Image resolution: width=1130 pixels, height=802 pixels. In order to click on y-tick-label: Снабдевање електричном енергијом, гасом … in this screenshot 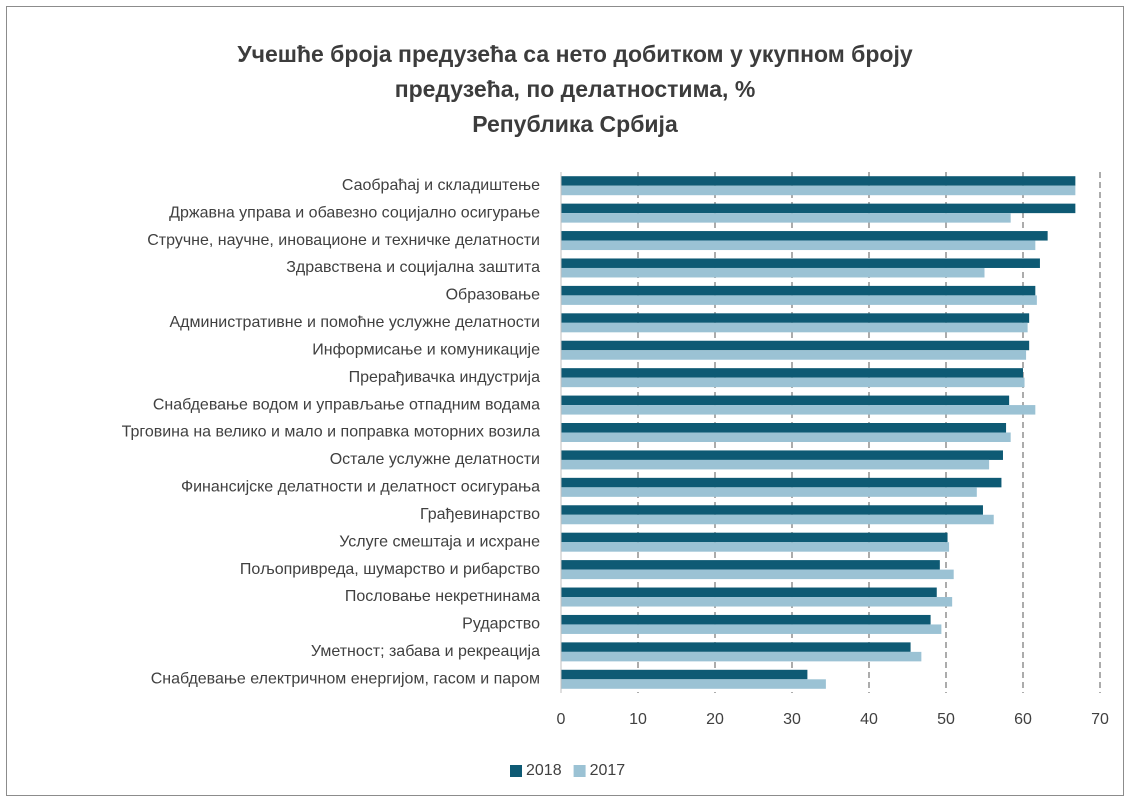, I will do `click(345, 679)`.